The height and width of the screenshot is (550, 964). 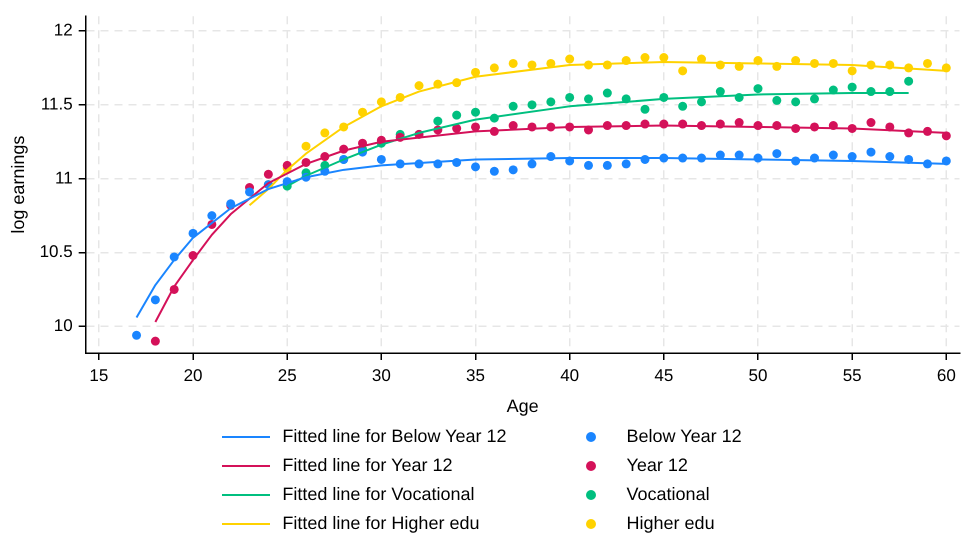 What do you see at coordinates (522, 406) in the screenshot?
I see `x-axis-title: Age` at bounding box center [522, 406].